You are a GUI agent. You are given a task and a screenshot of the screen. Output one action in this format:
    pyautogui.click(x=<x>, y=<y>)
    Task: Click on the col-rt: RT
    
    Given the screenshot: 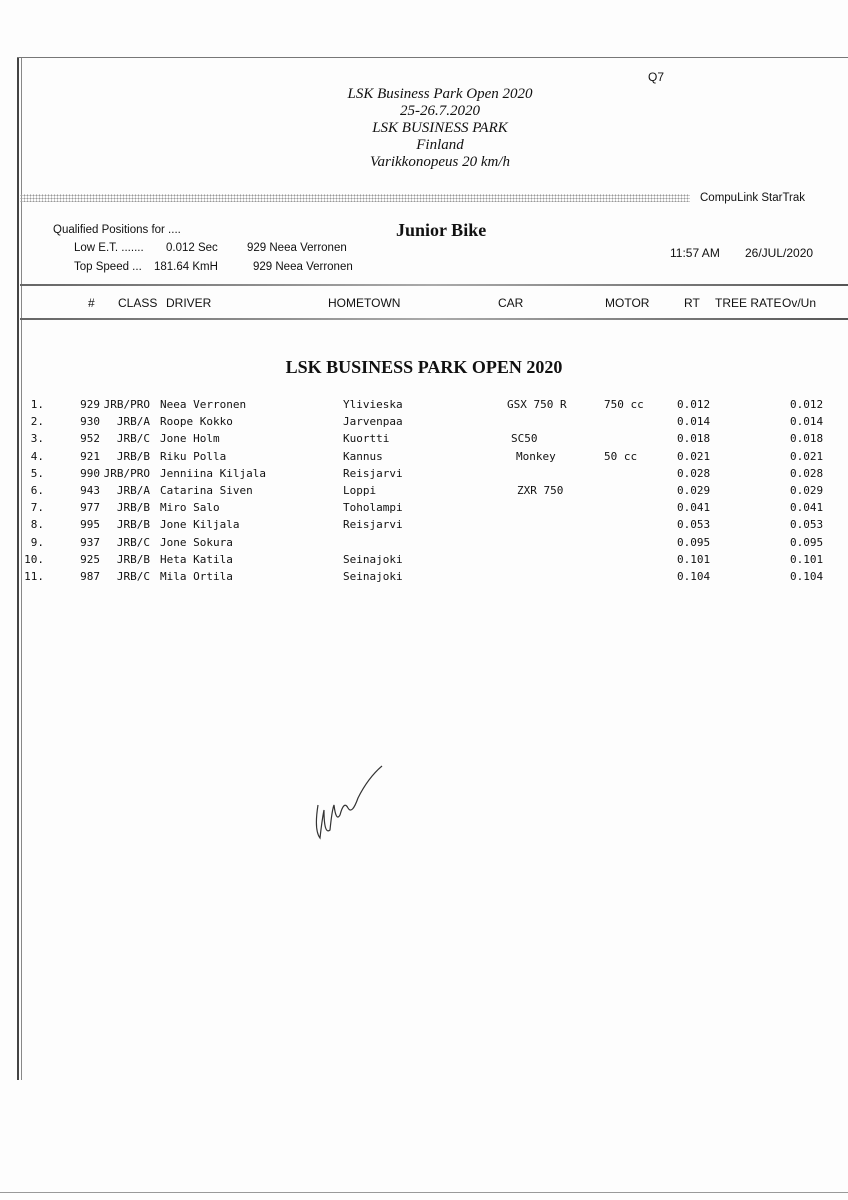 What is the action you would take?
    pyautogui.click(x=692, y=303)
    